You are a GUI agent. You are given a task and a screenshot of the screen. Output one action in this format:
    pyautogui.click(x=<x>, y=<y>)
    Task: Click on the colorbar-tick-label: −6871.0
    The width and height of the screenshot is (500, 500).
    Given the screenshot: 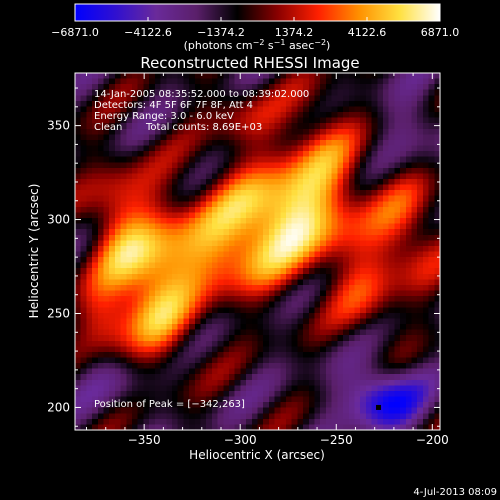 What is the action you would take?
    pyautogui.click(x=75, y=32)
    